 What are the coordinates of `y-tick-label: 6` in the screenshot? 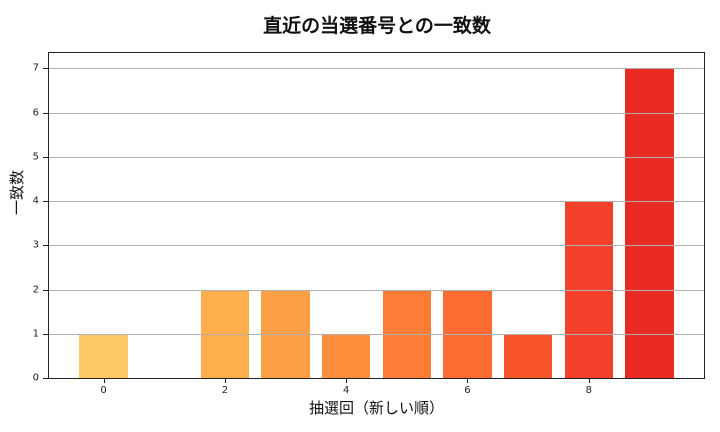 It's located at (35, 113).